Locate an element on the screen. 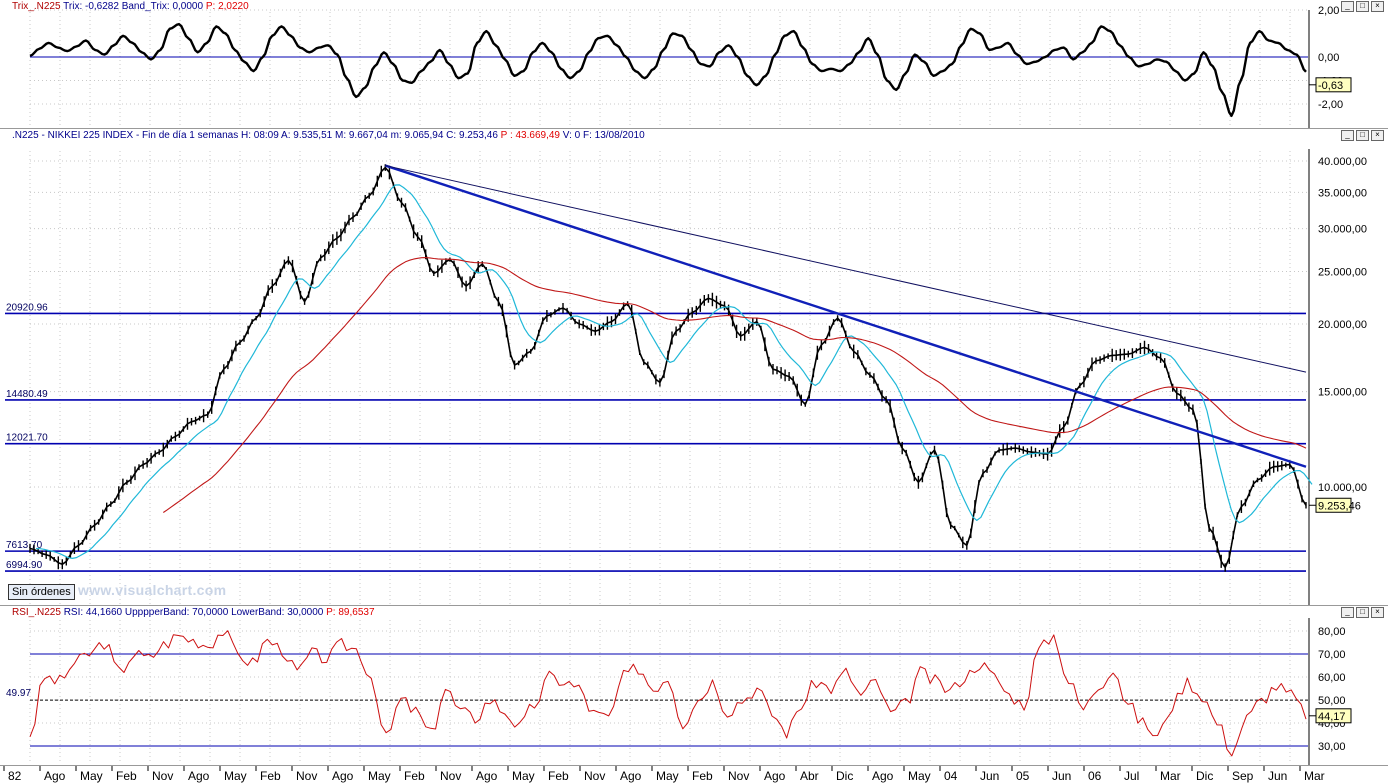  legend-item: RSI_.N225 is located at coordinates (36, 612).